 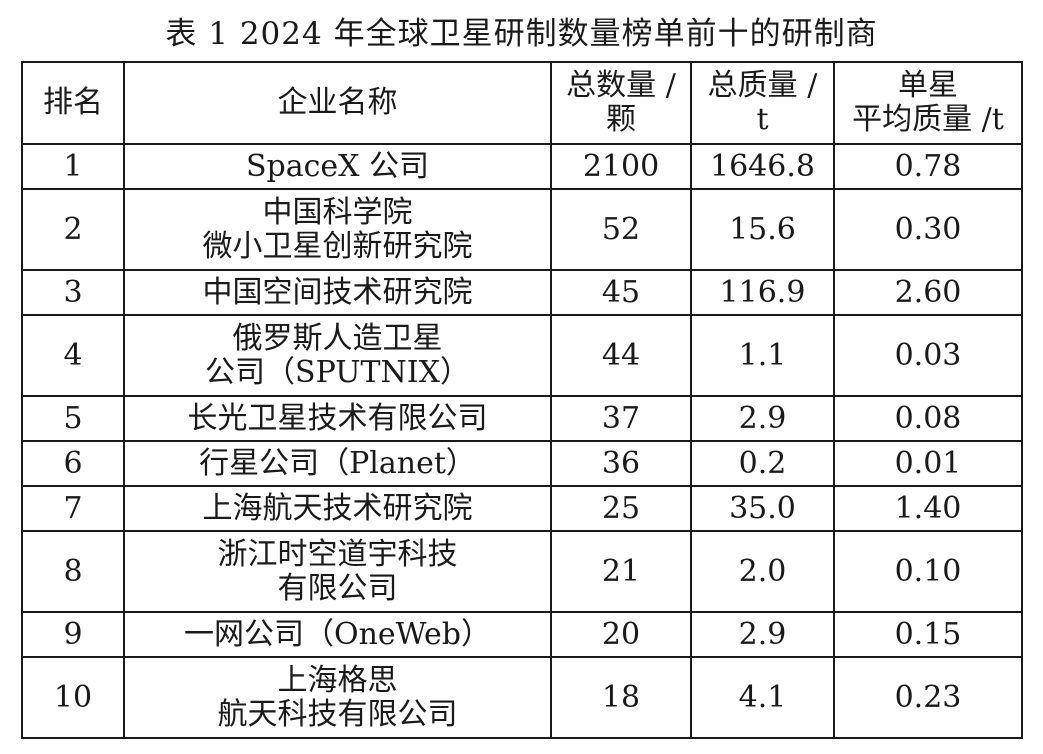 What do you see at coordinates (73, 292) in the screenshot?
I see `rank-cell: 3` at bounding box center [73, 292].